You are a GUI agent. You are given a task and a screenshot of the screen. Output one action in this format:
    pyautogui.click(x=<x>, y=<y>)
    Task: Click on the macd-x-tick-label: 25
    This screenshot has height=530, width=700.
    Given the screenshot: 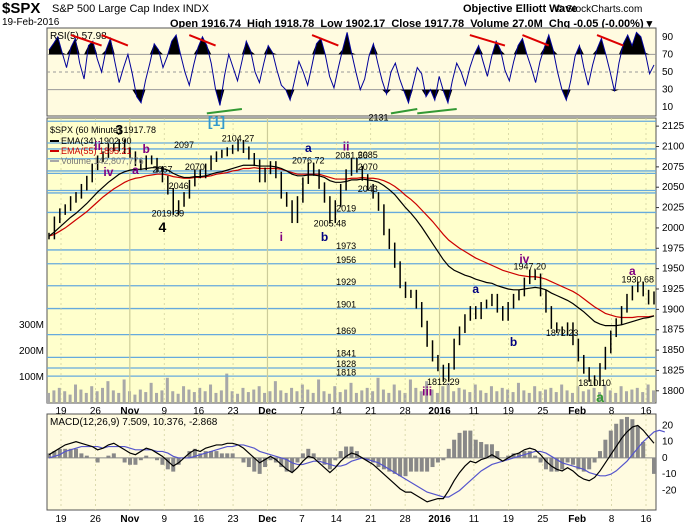 What is the action you would take?
    pyautogui.click(x=543, y=519)
    